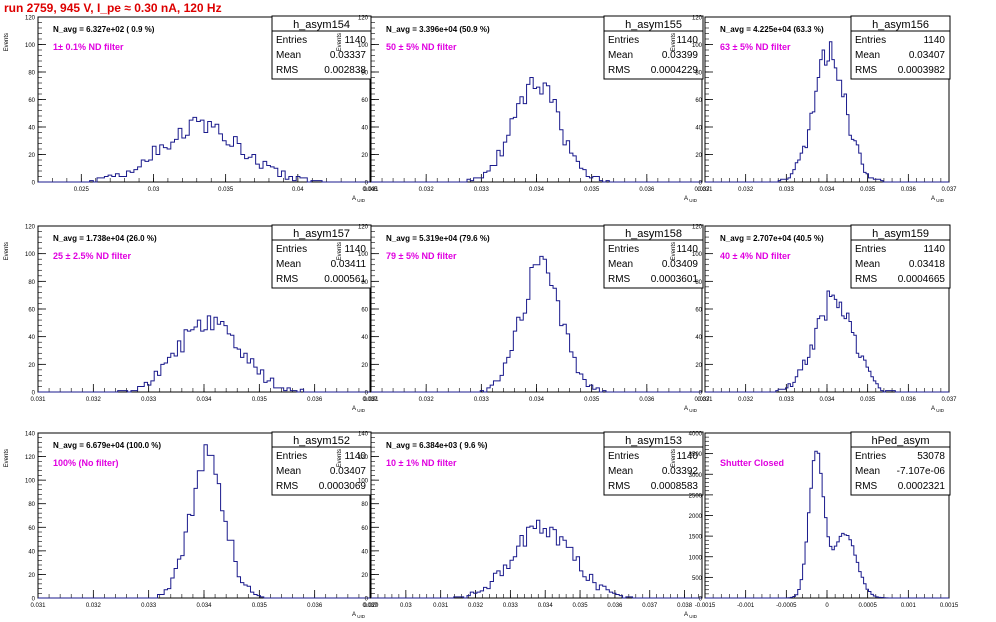 This screenshot has height=622, width=996. Describe the element at coordinates (698, 101) in the screenshot. I see `y-tick-label: 60` at that location.